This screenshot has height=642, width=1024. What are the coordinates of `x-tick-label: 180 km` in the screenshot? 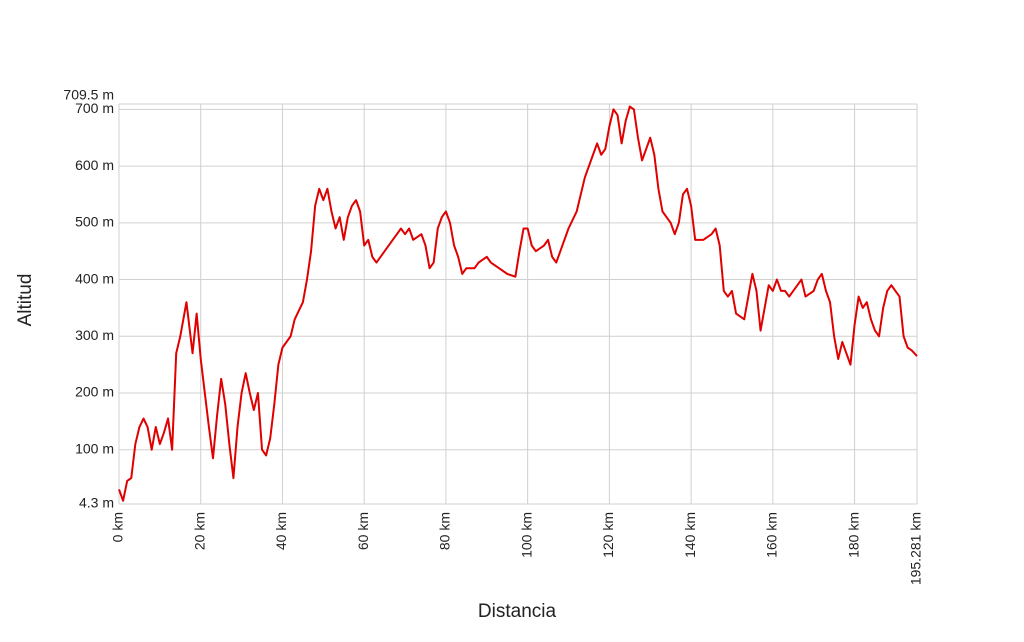 It's located at (853, 535).